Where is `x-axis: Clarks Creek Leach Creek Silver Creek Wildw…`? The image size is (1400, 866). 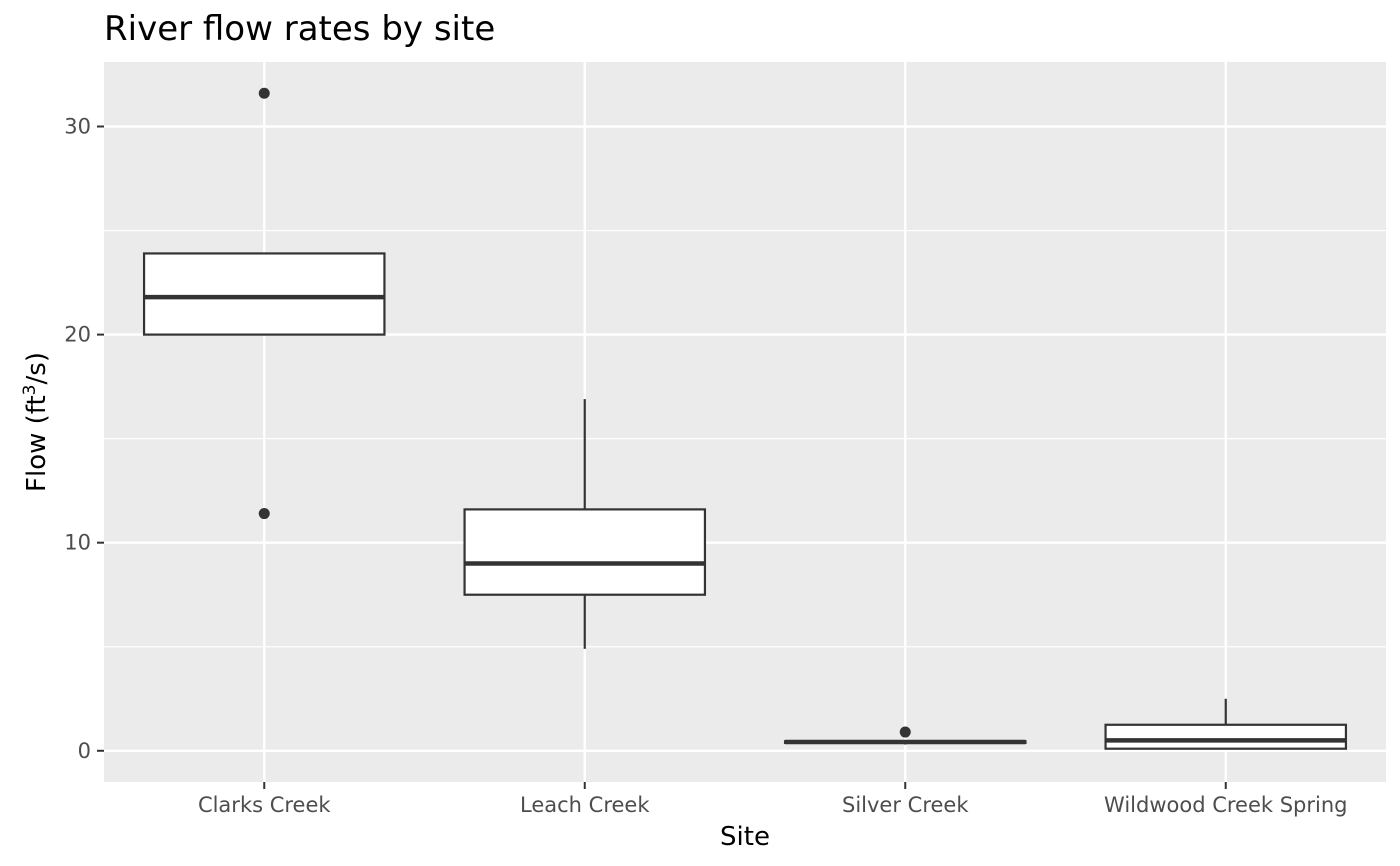
x-axis: Clarks Creek Leach Creek Silver Creek Wildw… is located at coordinates (772, 799).